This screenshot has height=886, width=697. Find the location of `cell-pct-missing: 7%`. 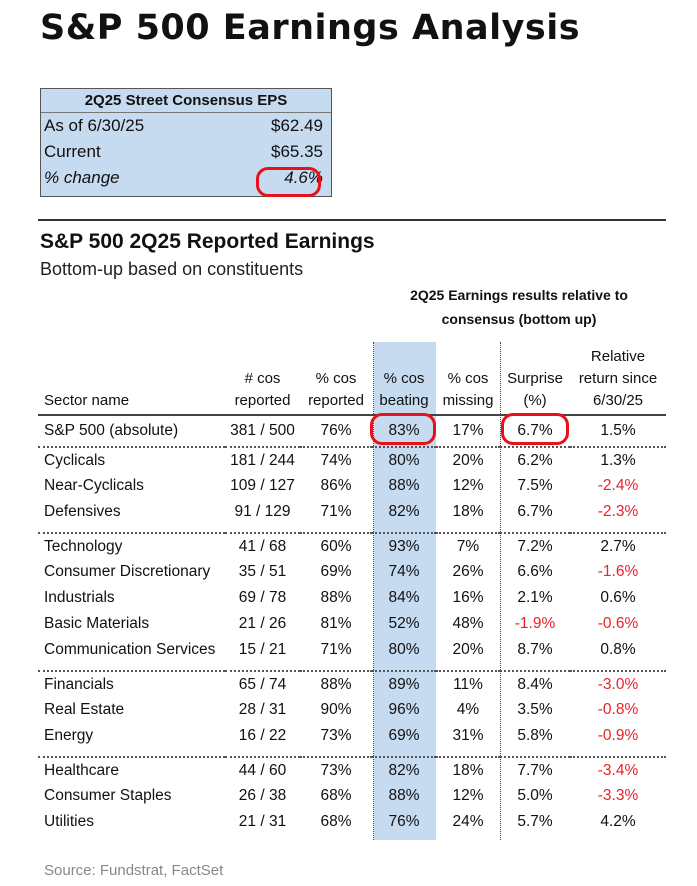

cell-pct-missing: 7% is located at coordinates (468, 546).